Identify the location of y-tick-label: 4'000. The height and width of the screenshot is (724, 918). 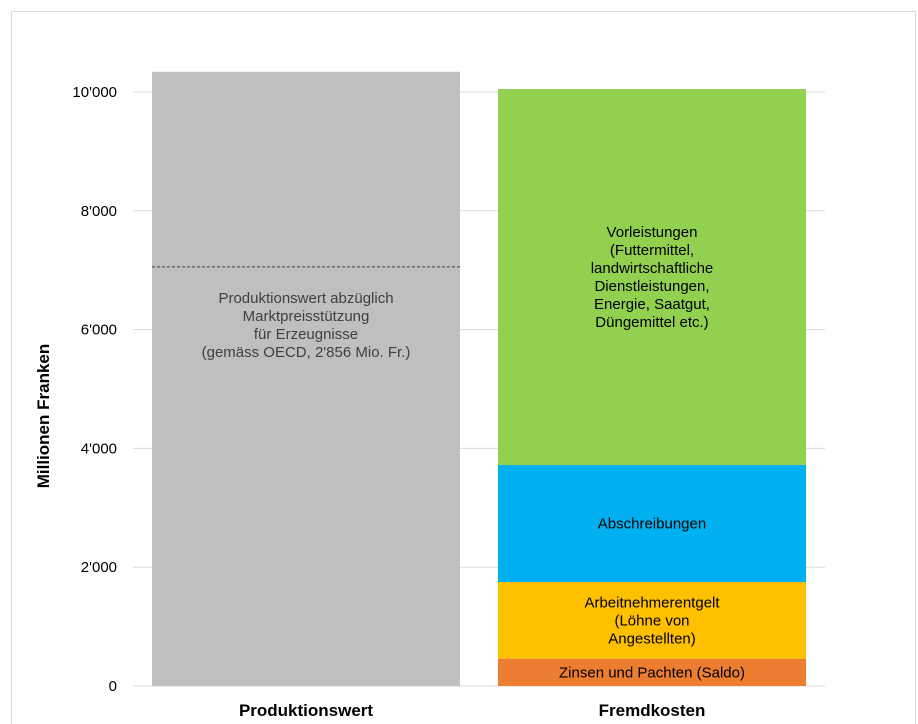
(99, 448).